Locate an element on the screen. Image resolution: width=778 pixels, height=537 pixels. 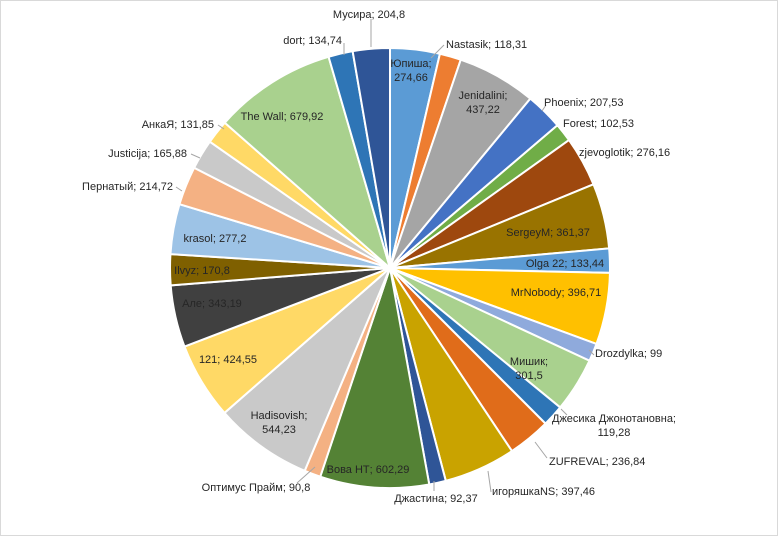
data-label: Phoenix; 207,53 is located at coordinates (584, 103).